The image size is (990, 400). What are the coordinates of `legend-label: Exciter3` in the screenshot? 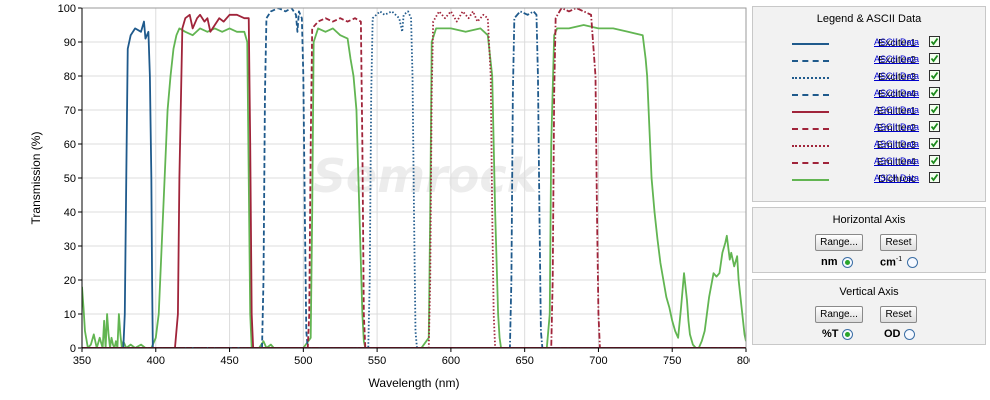 It's located at (897, 77).